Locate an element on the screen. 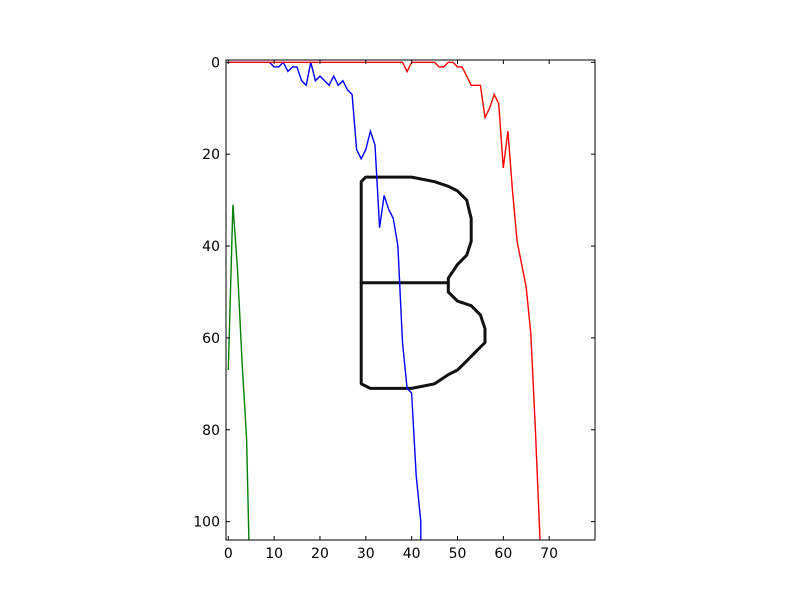 The image size is (800, 600). x-tick-label: 60 is located at coordinates (503, 554).